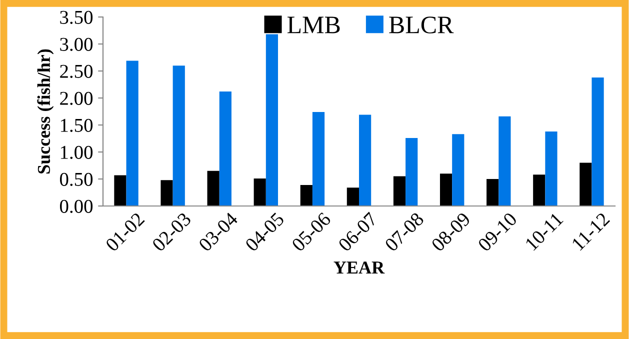 Image resolution: width=629 pixels, height=339 pixels. I want to click on y-tick-label: 0.00, so click(76, 207).